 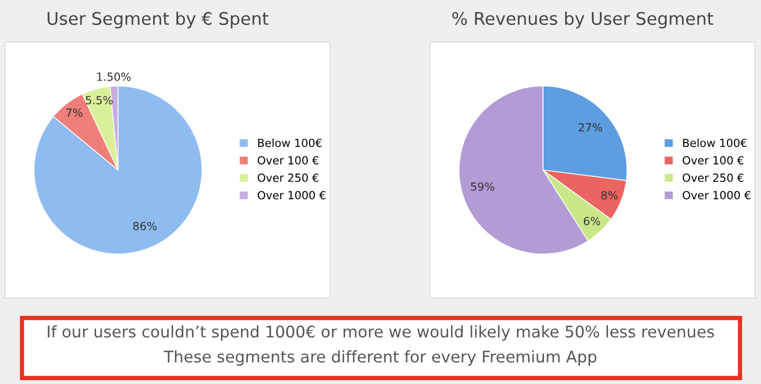 What do you see at coordinates (482, 186) in the screenshot?
I see `data-label: 59%` at bounding box center [482, 186].